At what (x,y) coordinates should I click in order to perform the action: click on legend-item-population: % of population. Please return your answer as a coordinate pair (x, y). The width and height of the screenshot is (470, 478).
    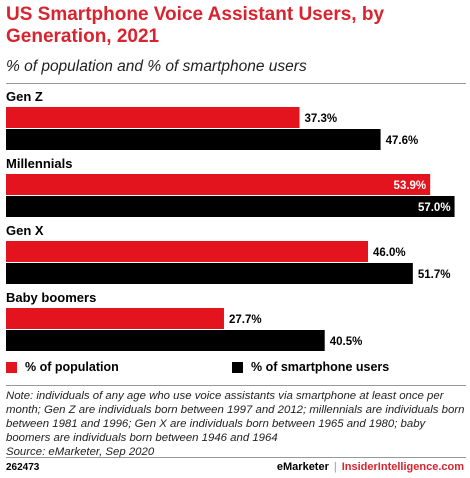
    Looking at the image, I should click on (62, 367).